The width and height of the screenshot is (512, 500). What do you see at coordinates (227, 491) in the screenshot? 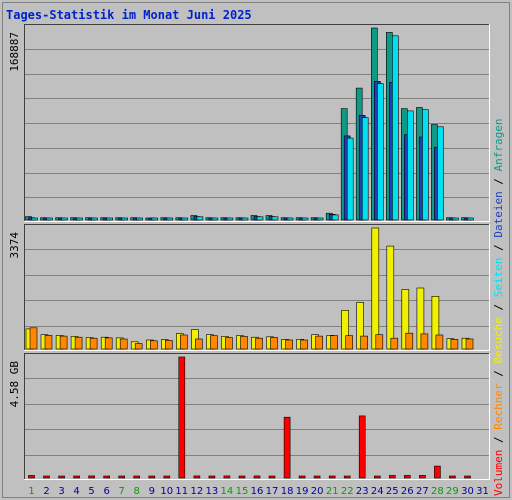
I see `x-tick-label: 14` at bounding box center [227, 491].